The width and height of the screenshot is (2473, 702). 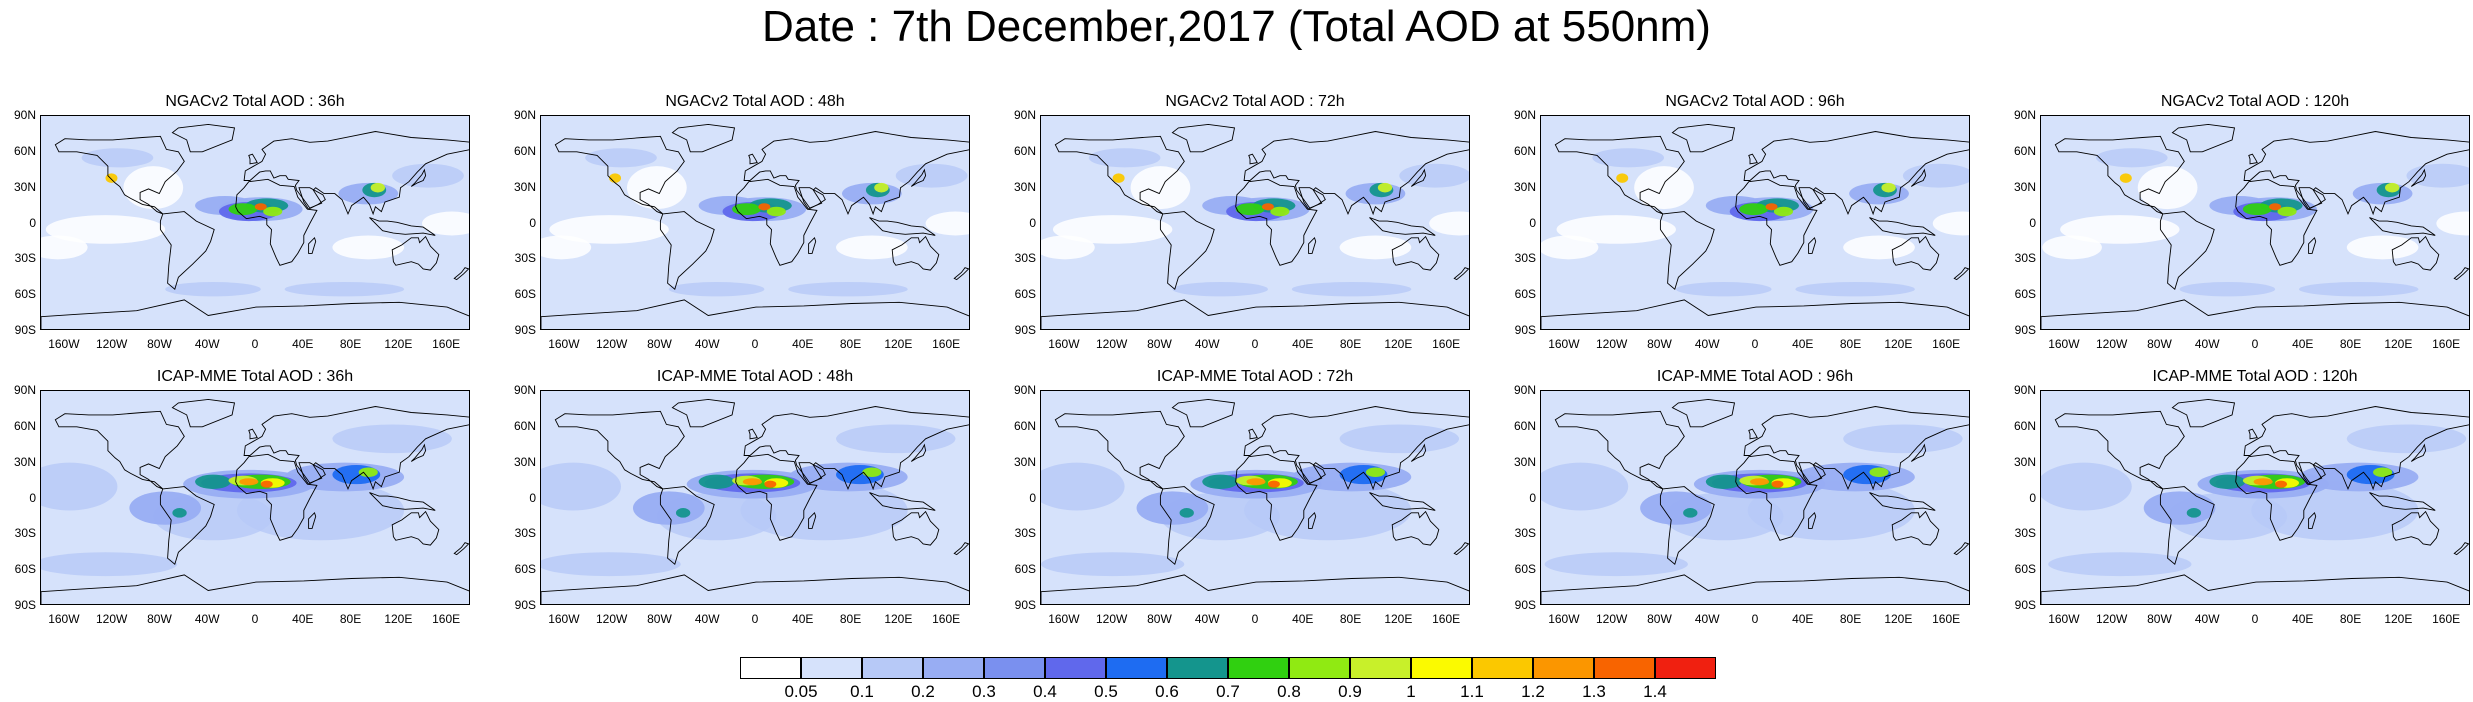 I want to click on colorbar-tick-label: 1, so click(x=1411, y=691).